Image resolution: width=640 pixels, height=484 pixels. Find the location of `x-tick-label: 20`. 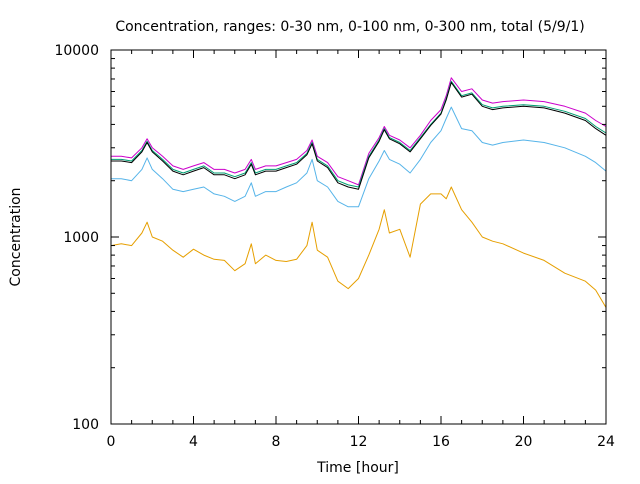

x-tick-label: 20 is located at coordinates (524, 442).